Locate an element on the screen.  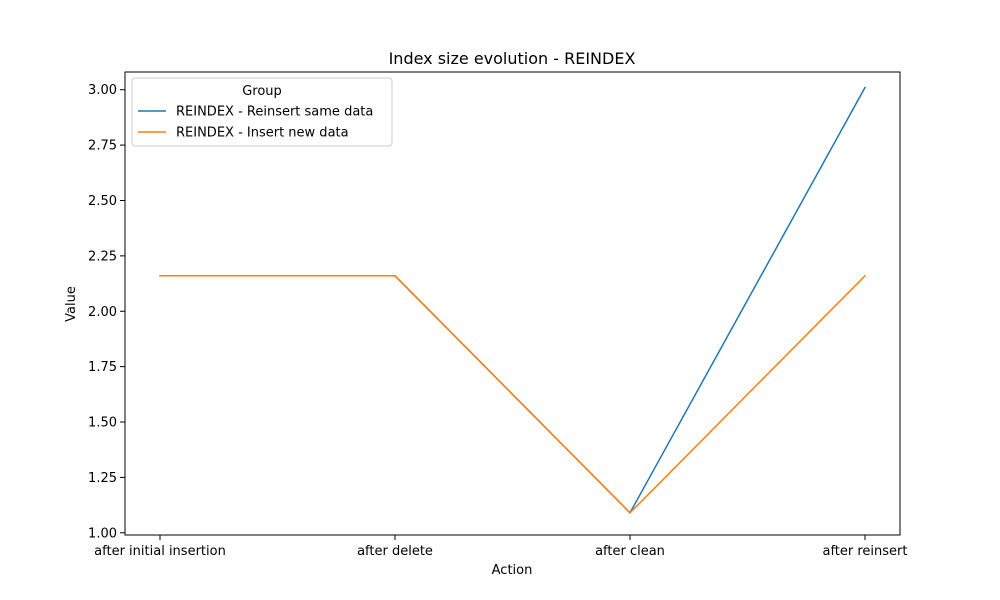
y-tick-label: 2.00 is located at coordinates (102, 312).